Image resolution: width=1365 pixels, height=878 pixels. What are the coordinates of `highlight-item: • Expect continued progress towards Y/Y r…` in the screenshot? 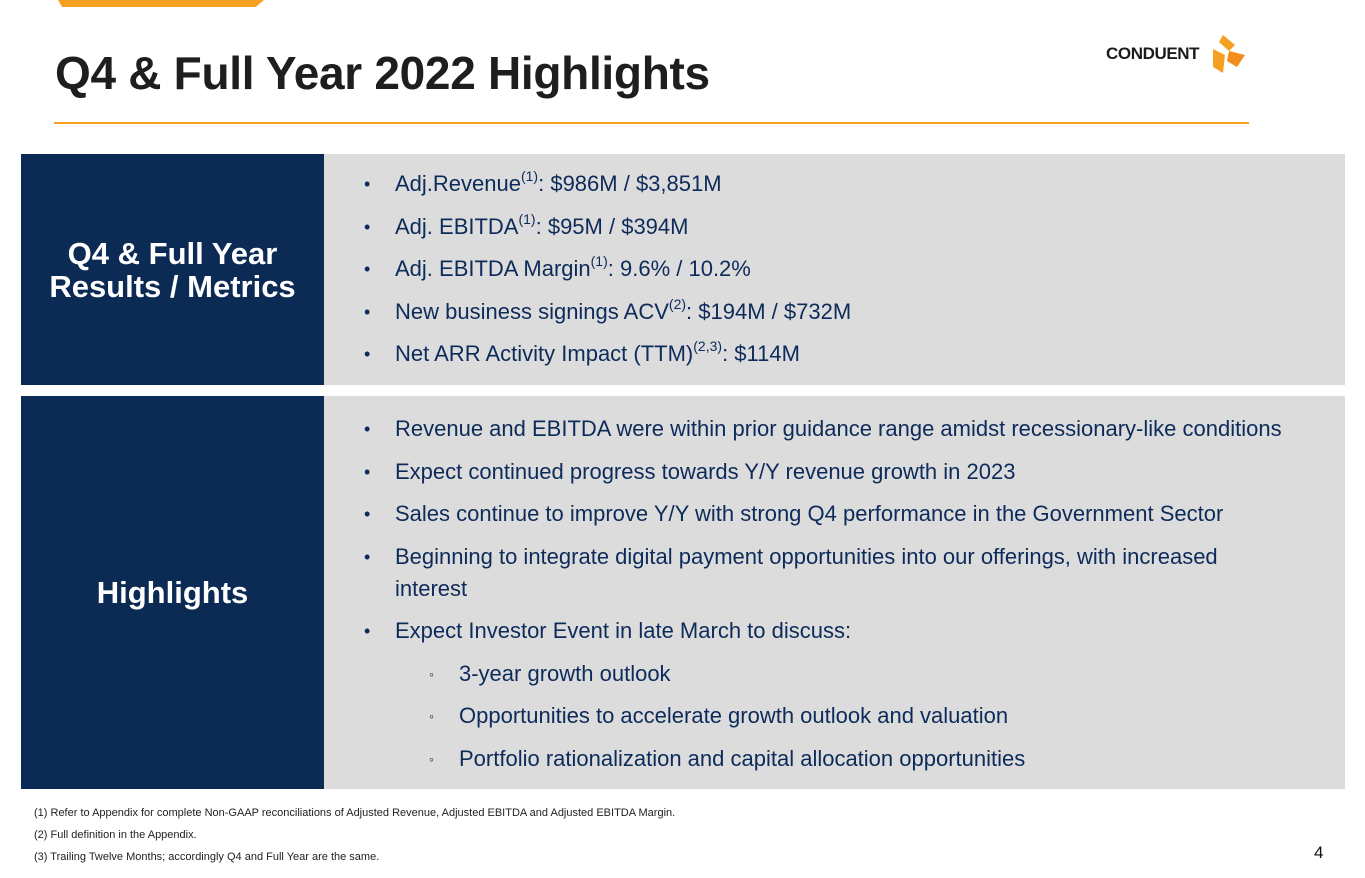 It's located at (690, 471).